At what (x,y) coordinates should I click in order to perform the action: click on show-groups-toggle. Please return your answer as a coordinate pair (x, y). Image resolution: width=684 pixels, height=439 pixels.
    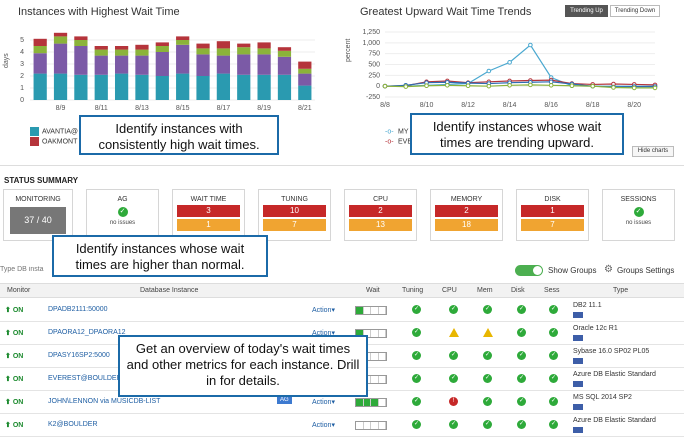
    Looking at the image, I should click on (529, 270).